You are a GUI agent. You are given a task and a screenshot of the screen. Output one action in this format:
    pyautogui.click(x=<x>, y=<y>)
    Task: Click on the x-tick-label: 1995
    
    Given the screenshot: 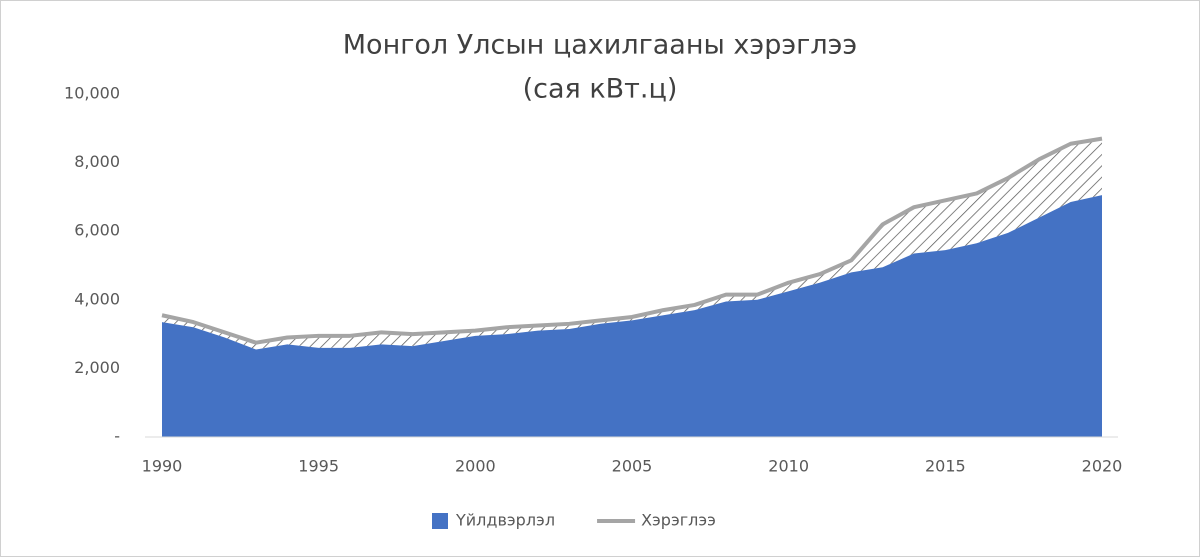 What is the action you would take?
    pyautogui.click(x=318, y=466)
    